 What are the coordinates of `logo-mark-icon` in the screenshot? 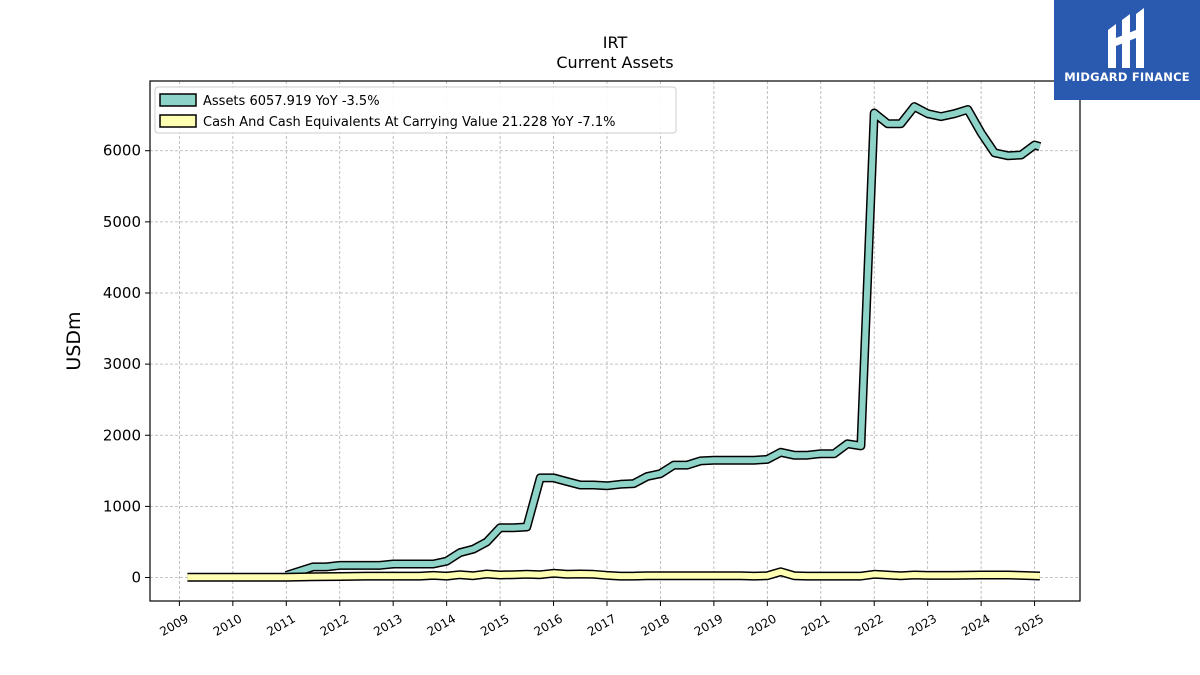 It's located at (1126, 38).